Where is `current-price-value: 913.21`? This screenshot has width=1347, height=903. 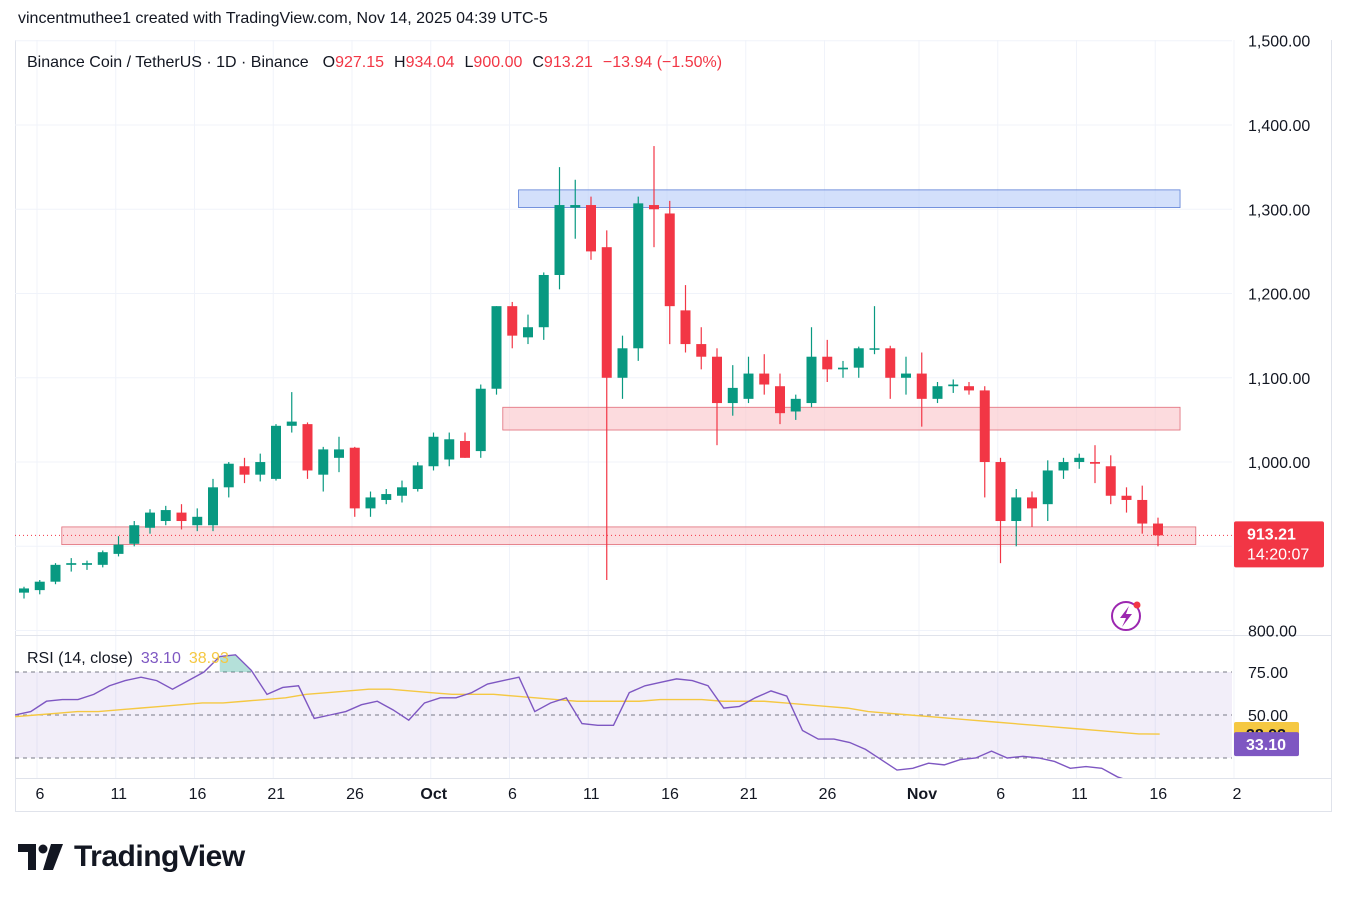 current-price-value: 913.21 is located at coordinates (1271, 534).